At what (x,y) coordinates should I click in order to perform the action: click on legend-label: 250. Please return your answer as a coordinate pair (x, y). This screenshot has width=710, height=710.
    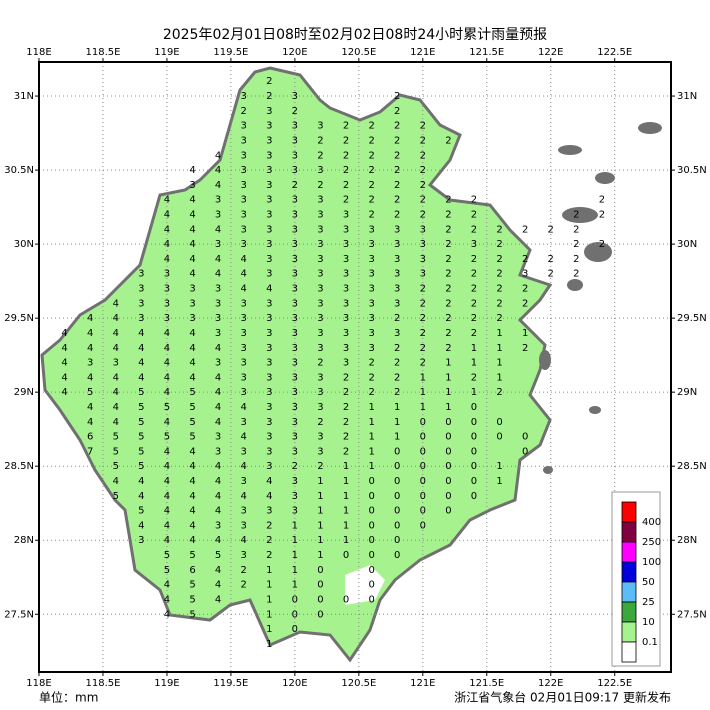
    Looking at the image, I should click on (651, 542).